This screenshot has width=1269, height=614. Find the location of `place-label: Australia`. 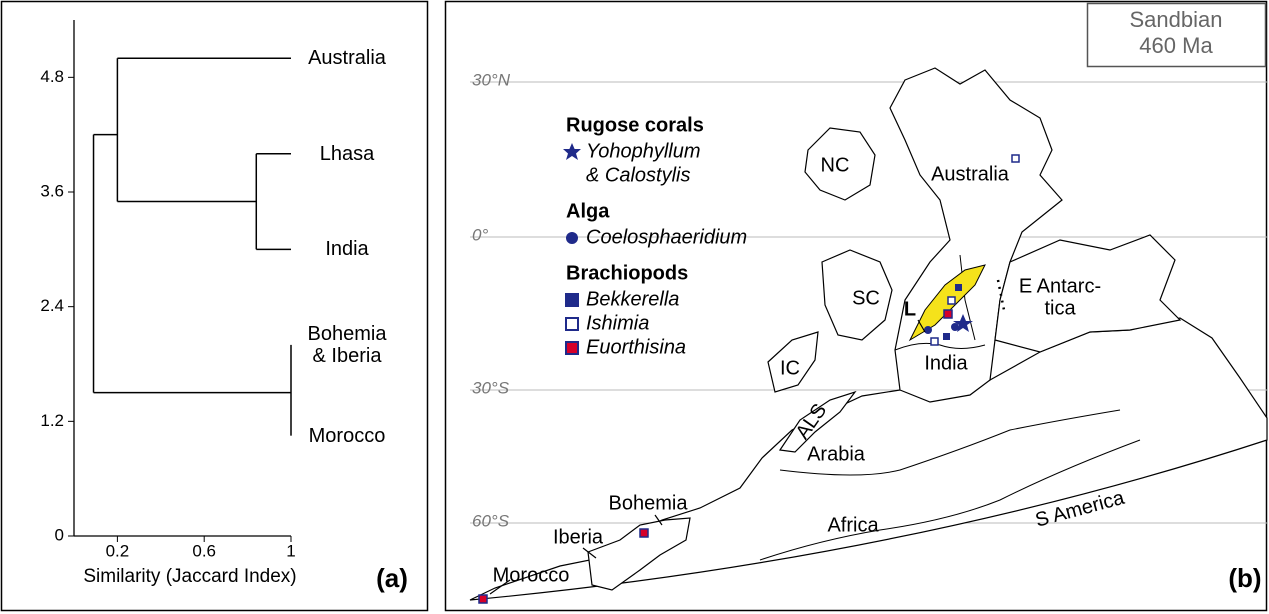

place-label: Australia is located at coordinates (970, 174).